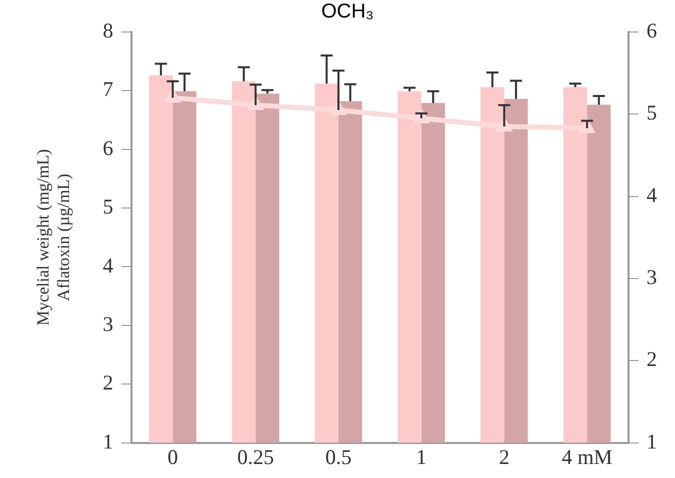  Describe the element at coordinates (338, 456) in the screenshot. I see `x-tick-label: 0.5` at that location.